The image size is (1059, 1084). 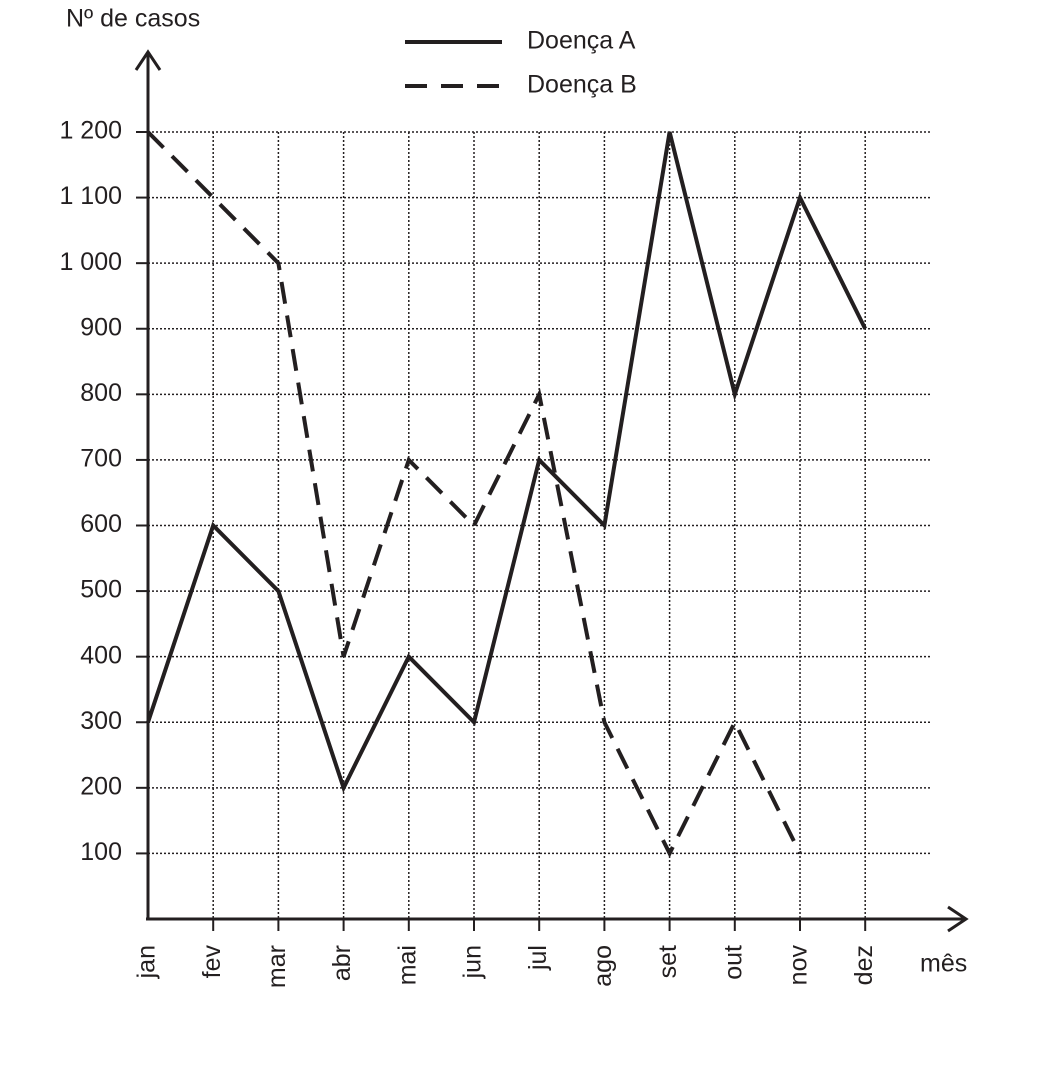 What do you see at coordinates (943, 964) in the screenshot?
I see `x-axis-label: mês` at bounding box center [943, 964].